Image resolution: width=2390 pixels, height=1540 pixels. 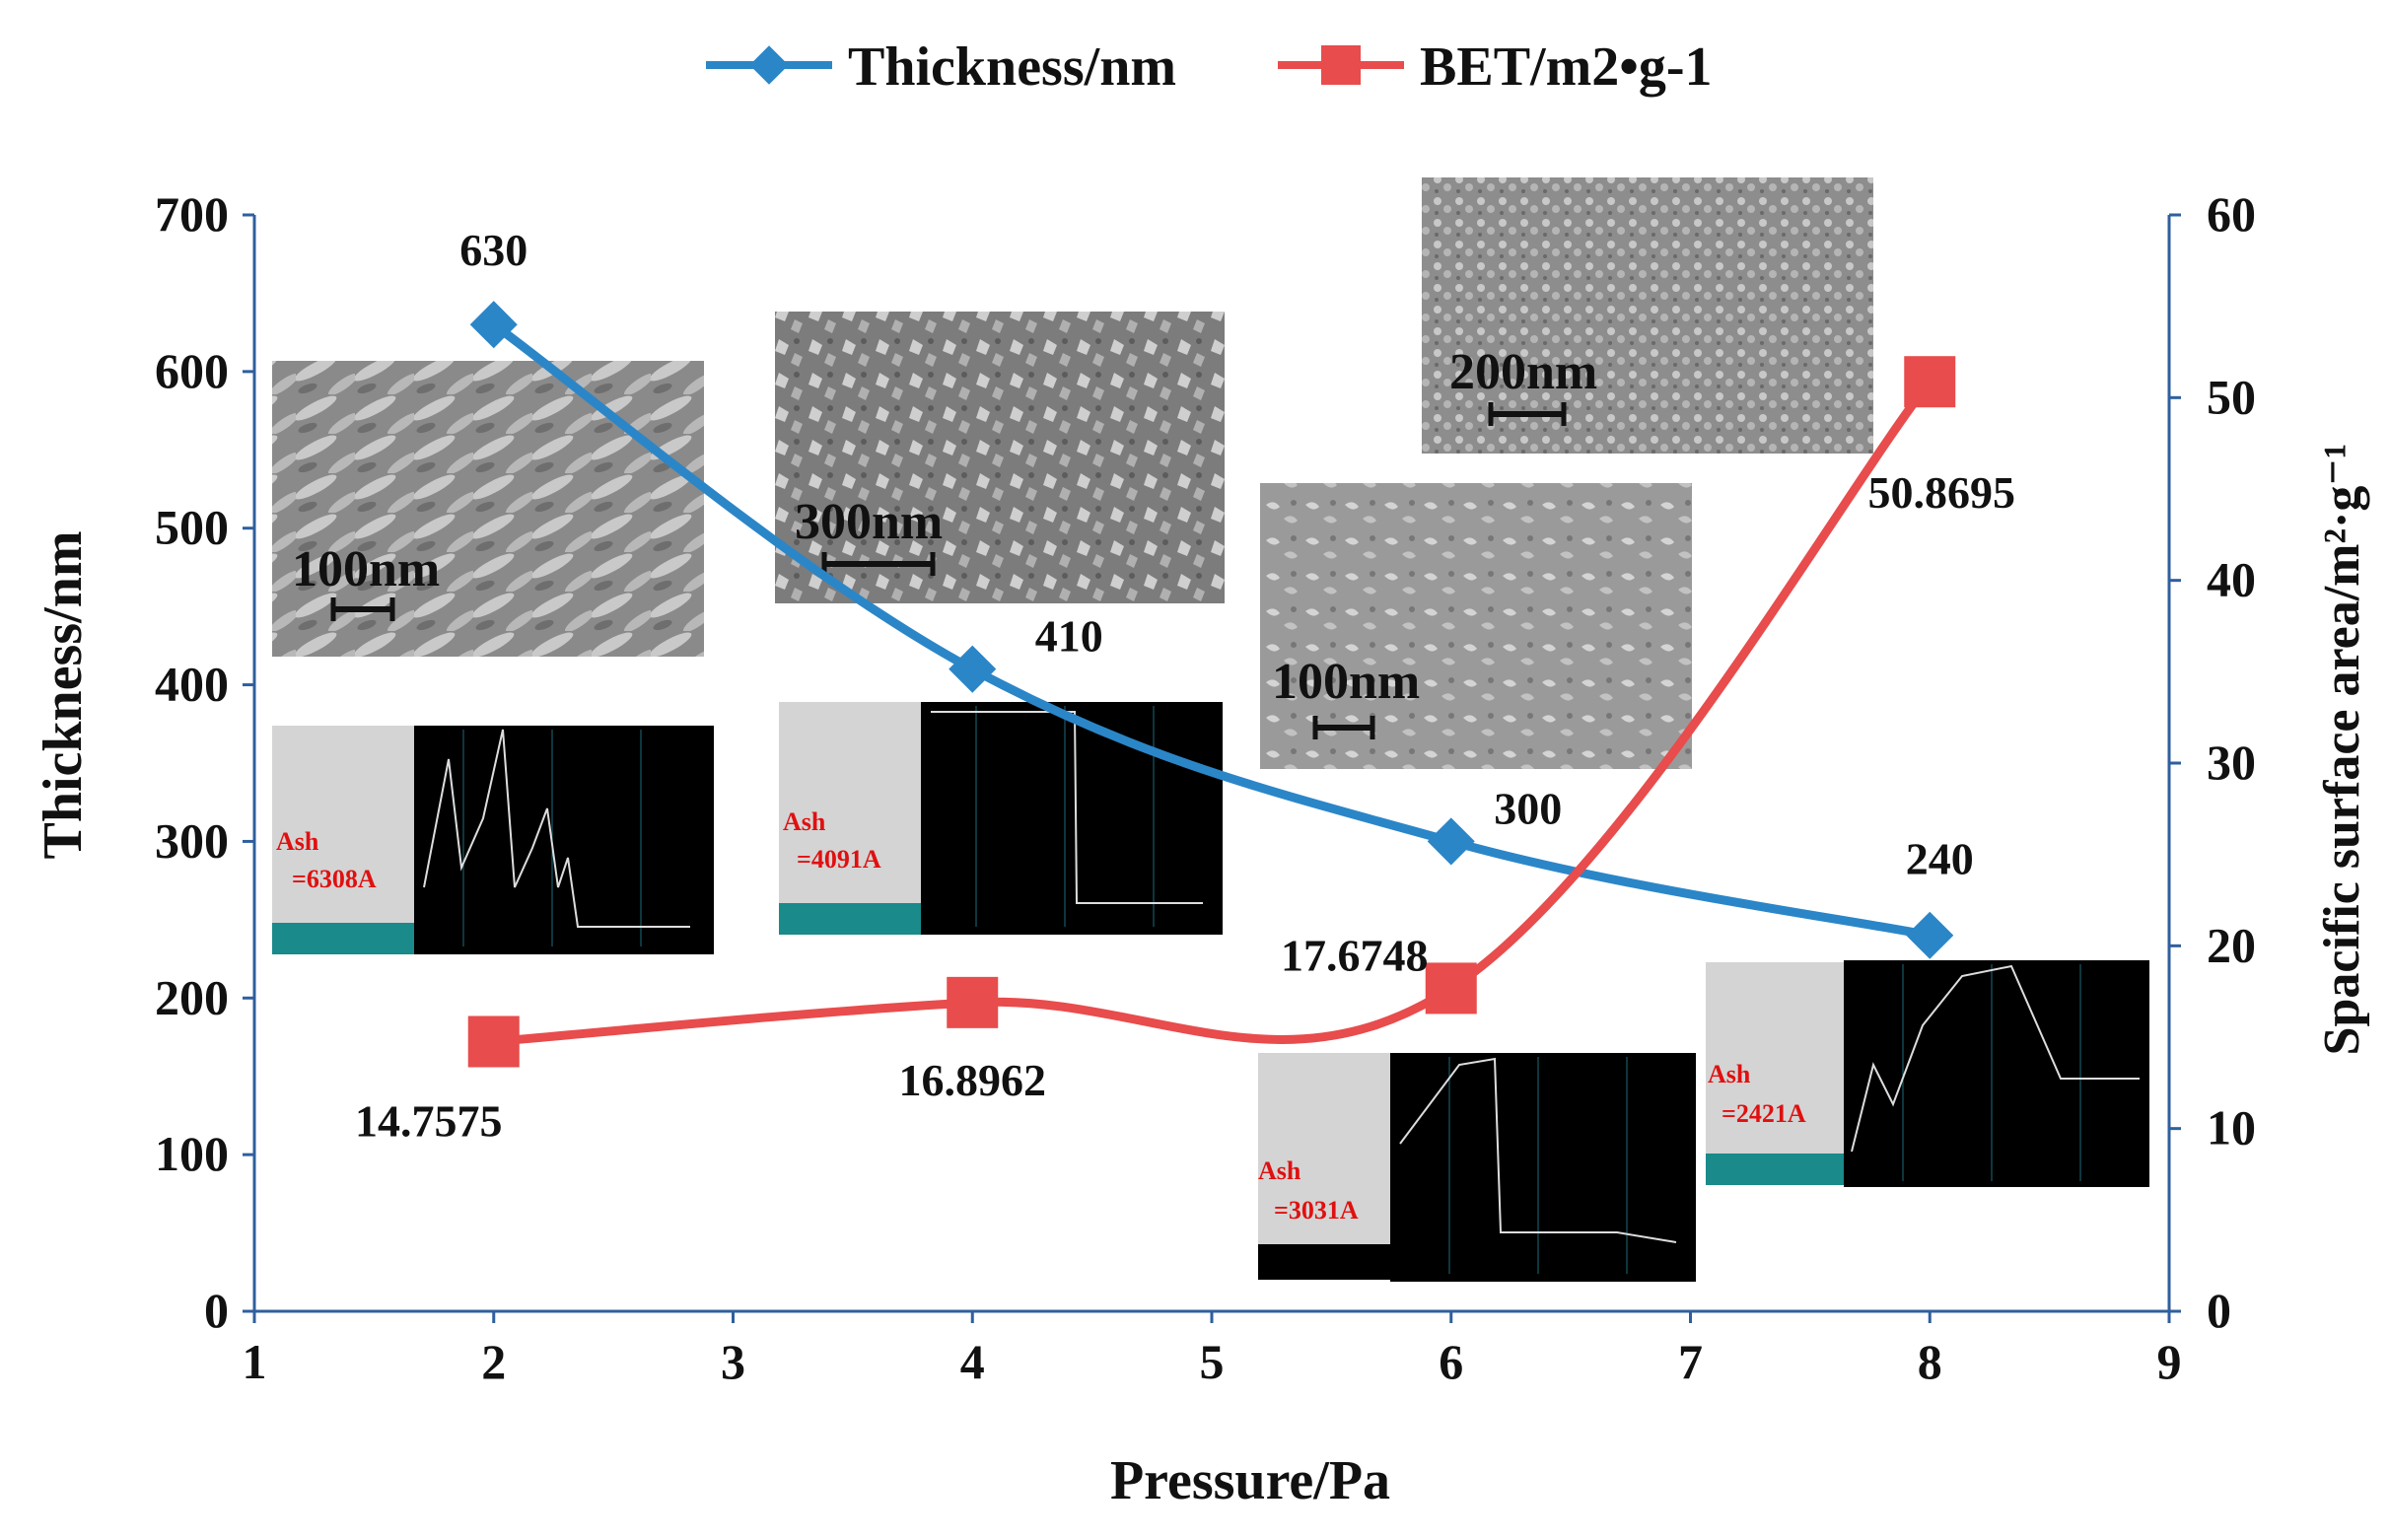 I want to click on y-left-tick-label-2: 100, so click(x=192, y=1153).